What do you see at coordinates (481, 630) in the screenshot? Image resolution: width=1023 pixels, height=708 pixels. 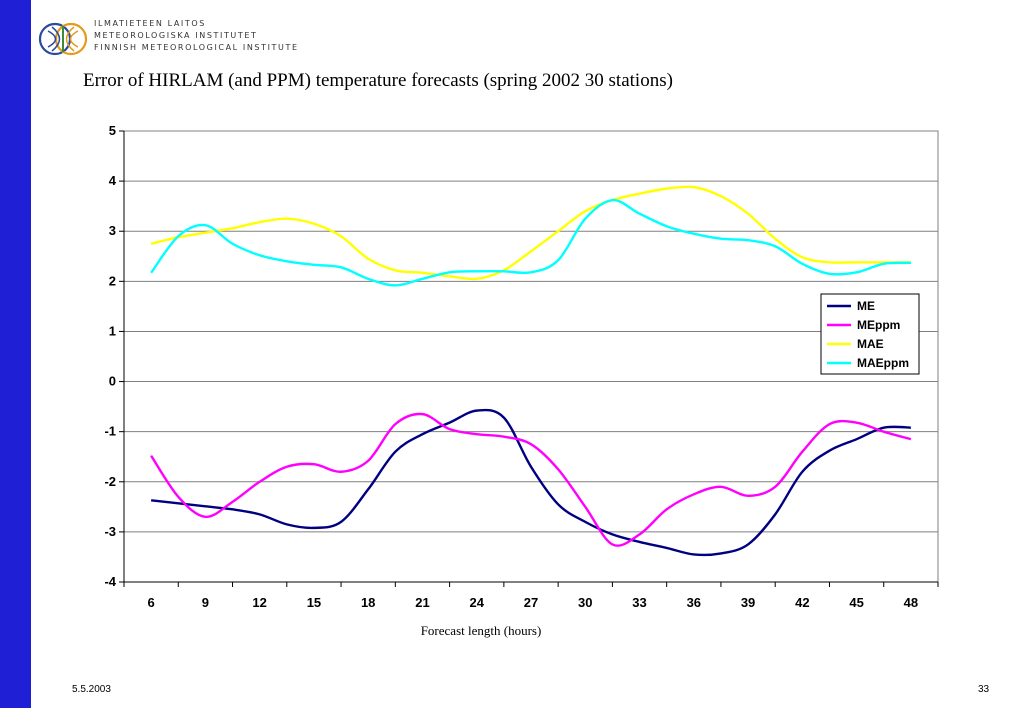 I see `x-axis-title: Forecast length (hours)` at bounding box center [481, 630].